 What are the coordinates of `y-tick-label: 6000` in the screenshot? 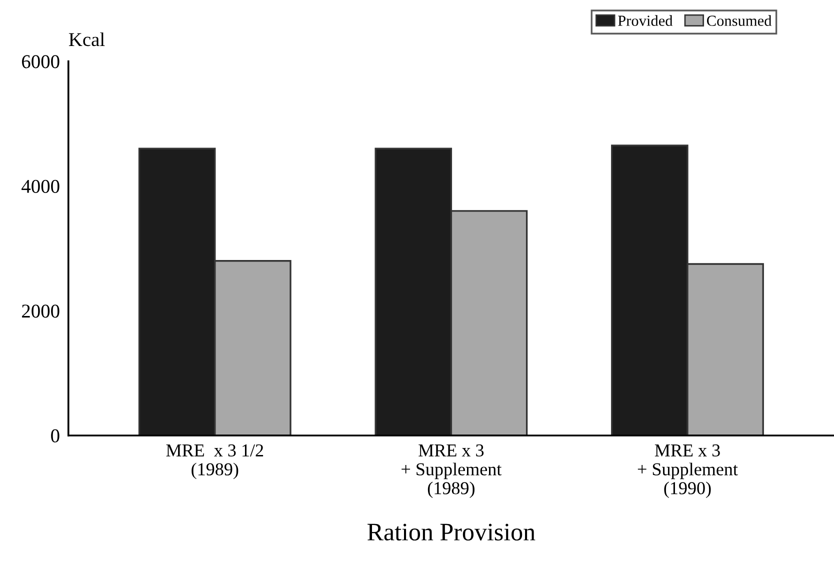 It's located at (41, 61).